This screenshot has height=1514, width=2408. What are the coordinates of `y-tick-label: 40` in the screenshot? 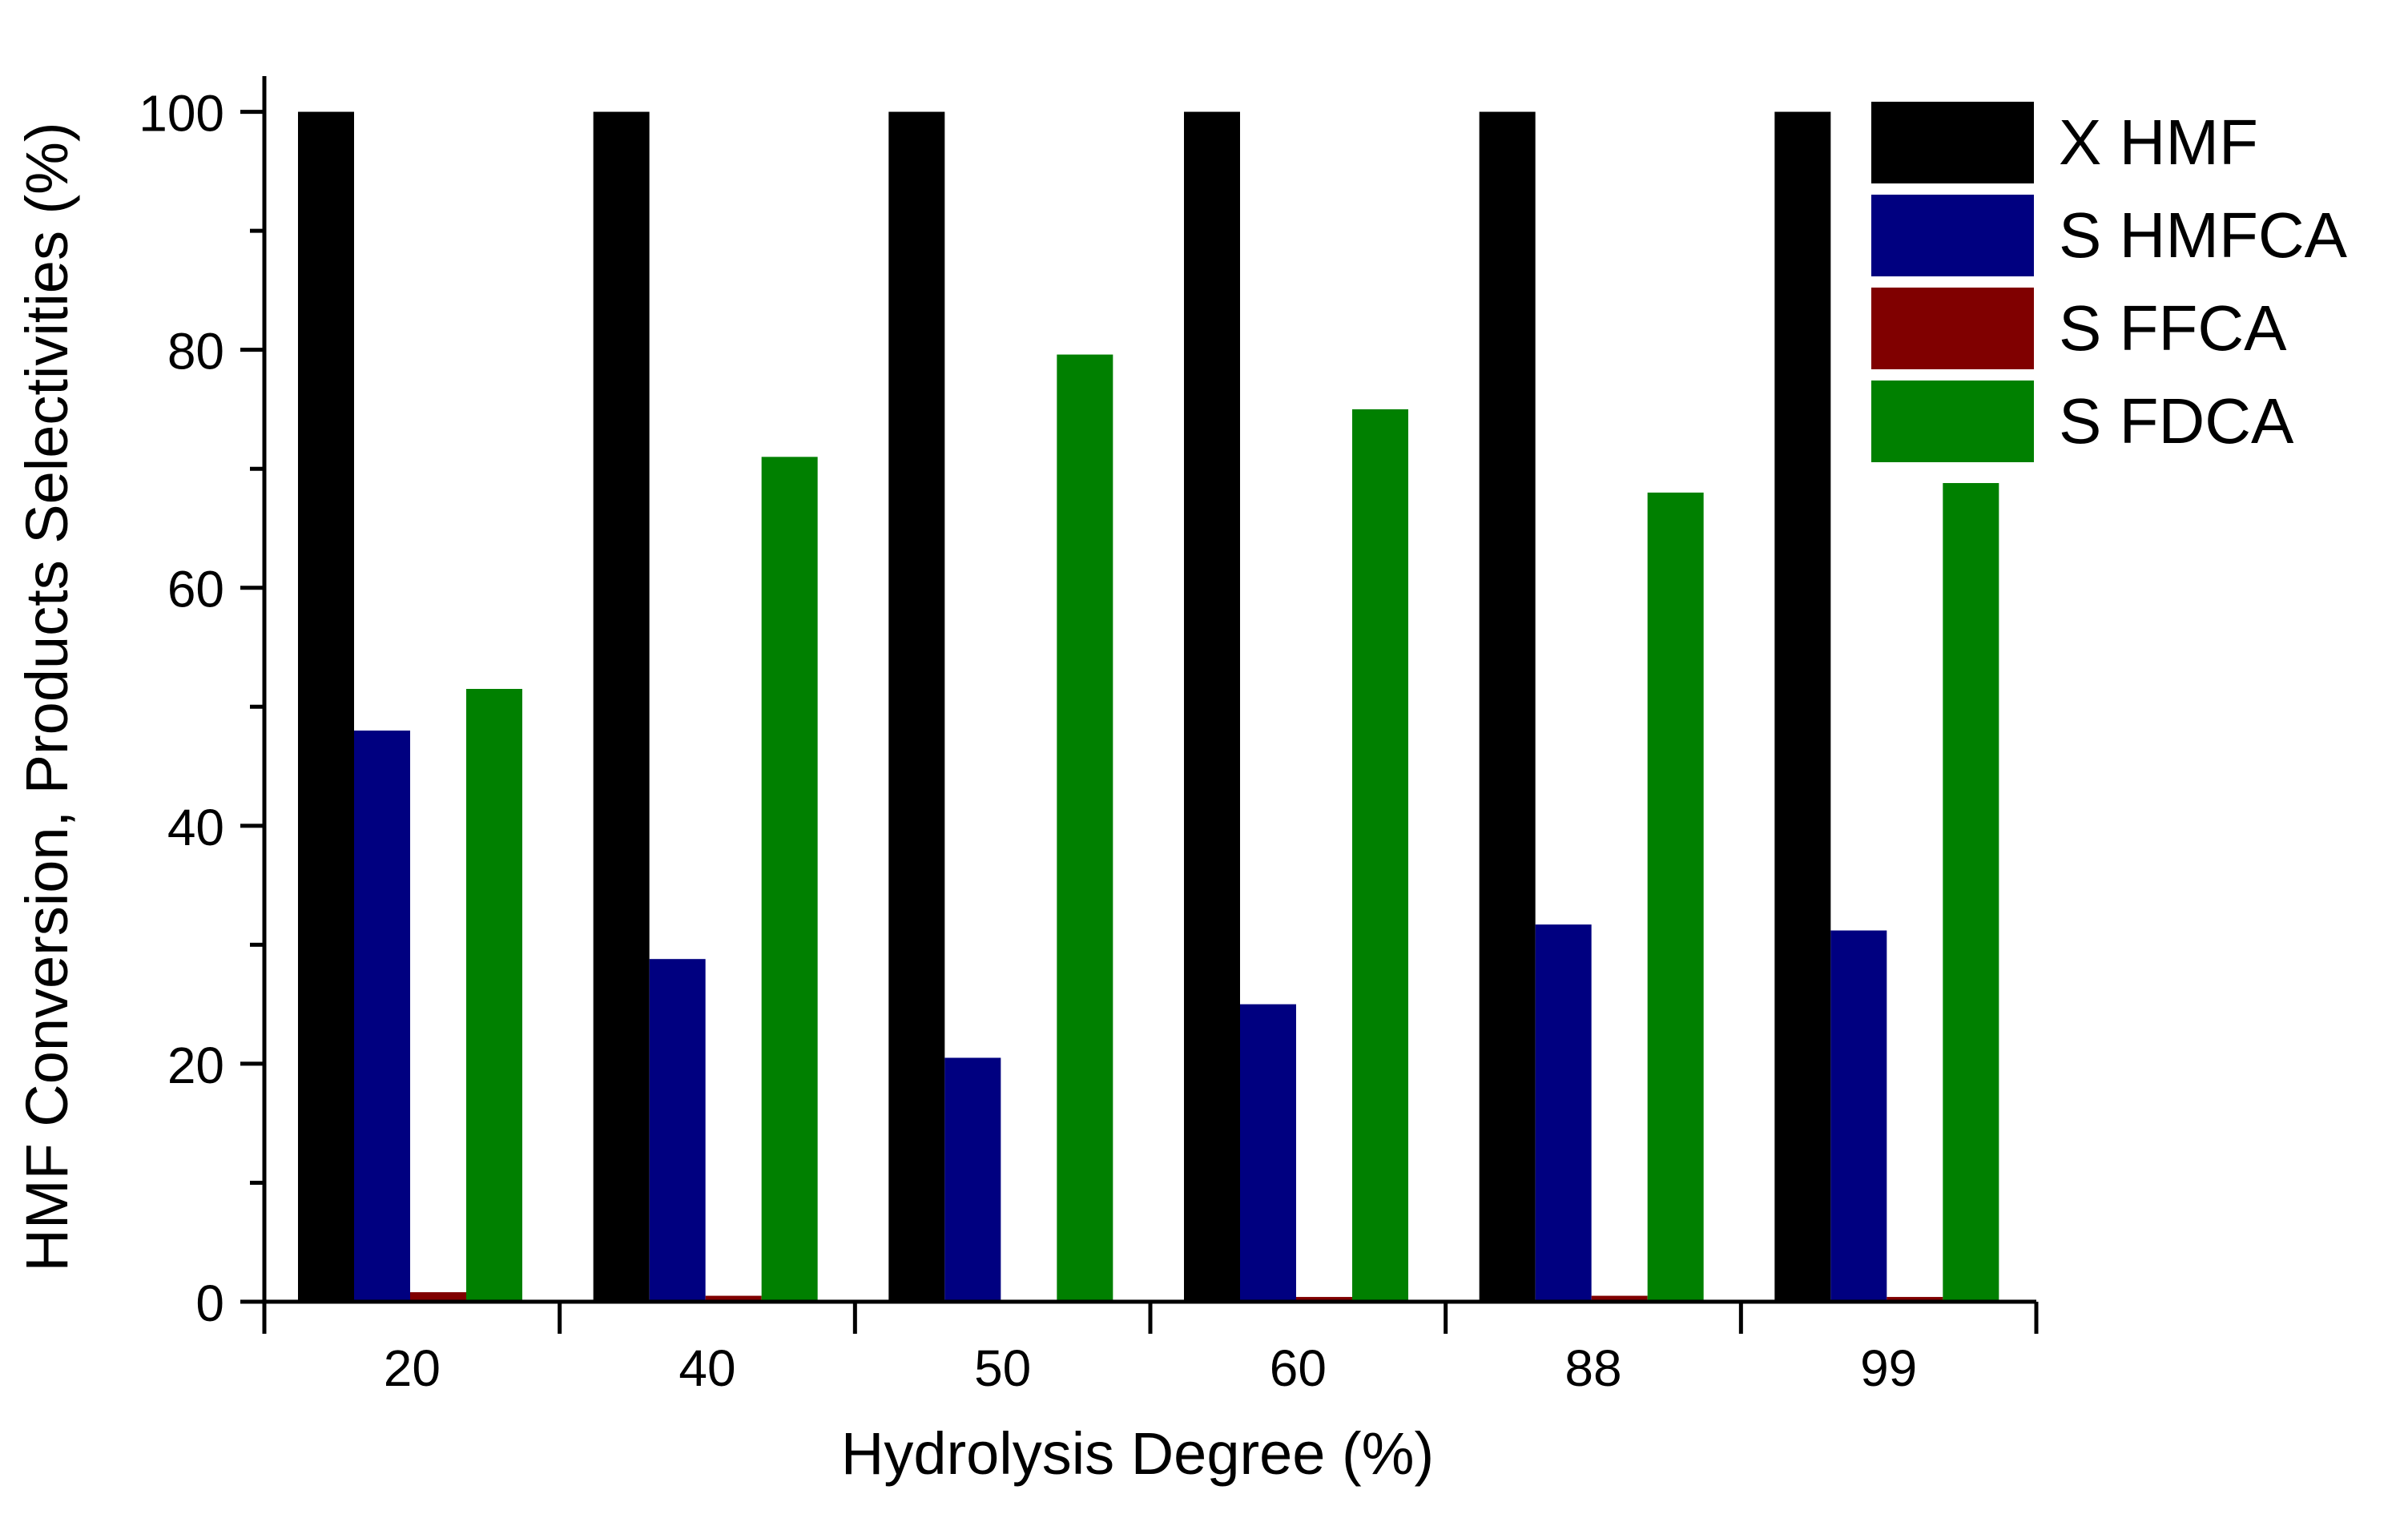 It's located at (195, 828).